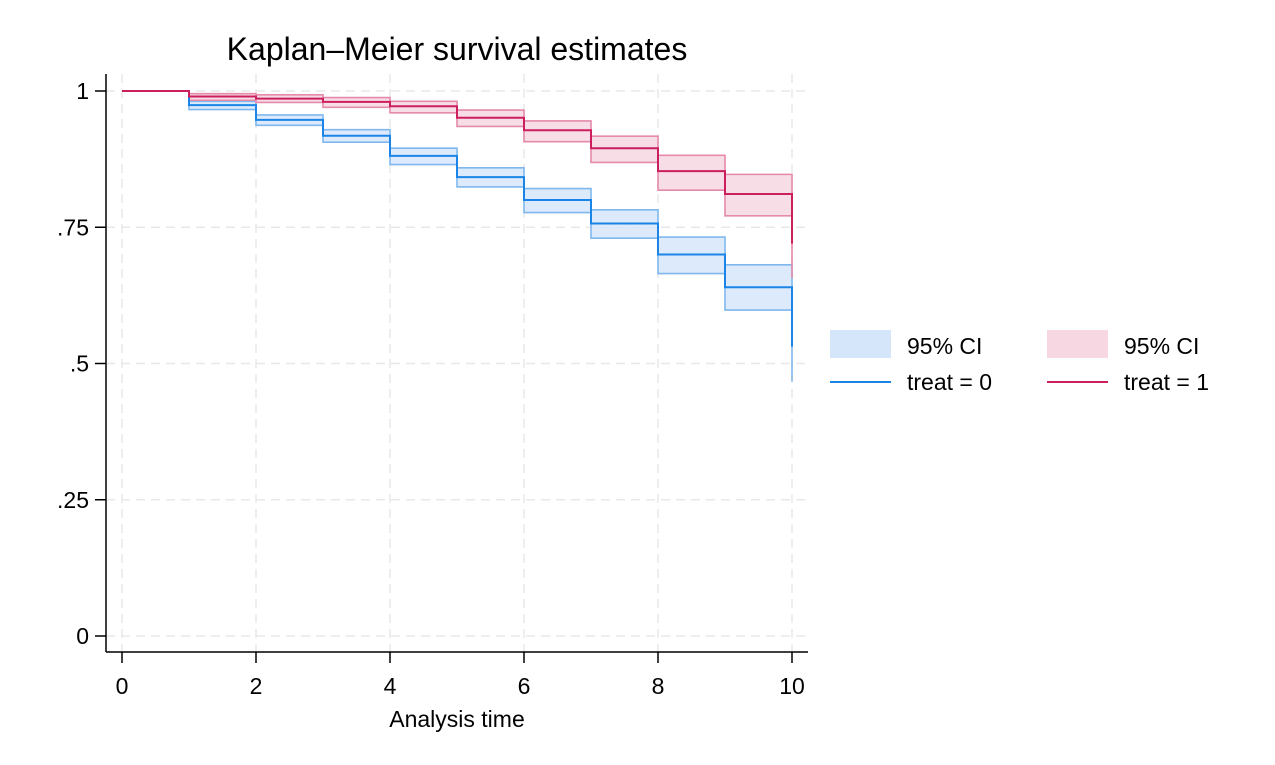 The width and height of the screenshot is (1275, 765). Describe the element at coordinates (456, 719) in the screenshot. I see `x-axis-label: Analysis time` at that location.